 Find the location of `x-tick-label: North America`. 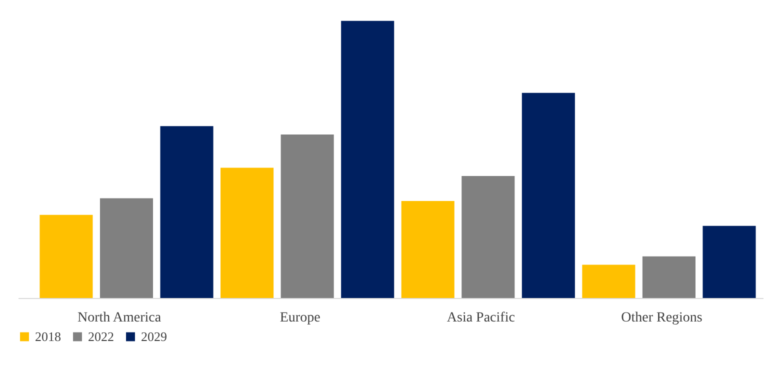

x-tick-label: North America is located at coordinates (119, 318).